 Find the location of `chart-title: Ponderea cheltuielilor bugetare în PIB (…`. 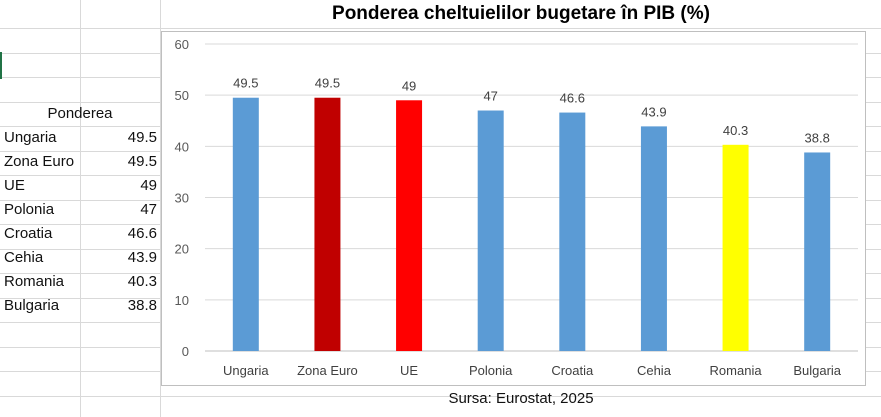

chart-title: Ponderea cheltuielilor bugetare în PIB (… is located at coordinates (521, 13).